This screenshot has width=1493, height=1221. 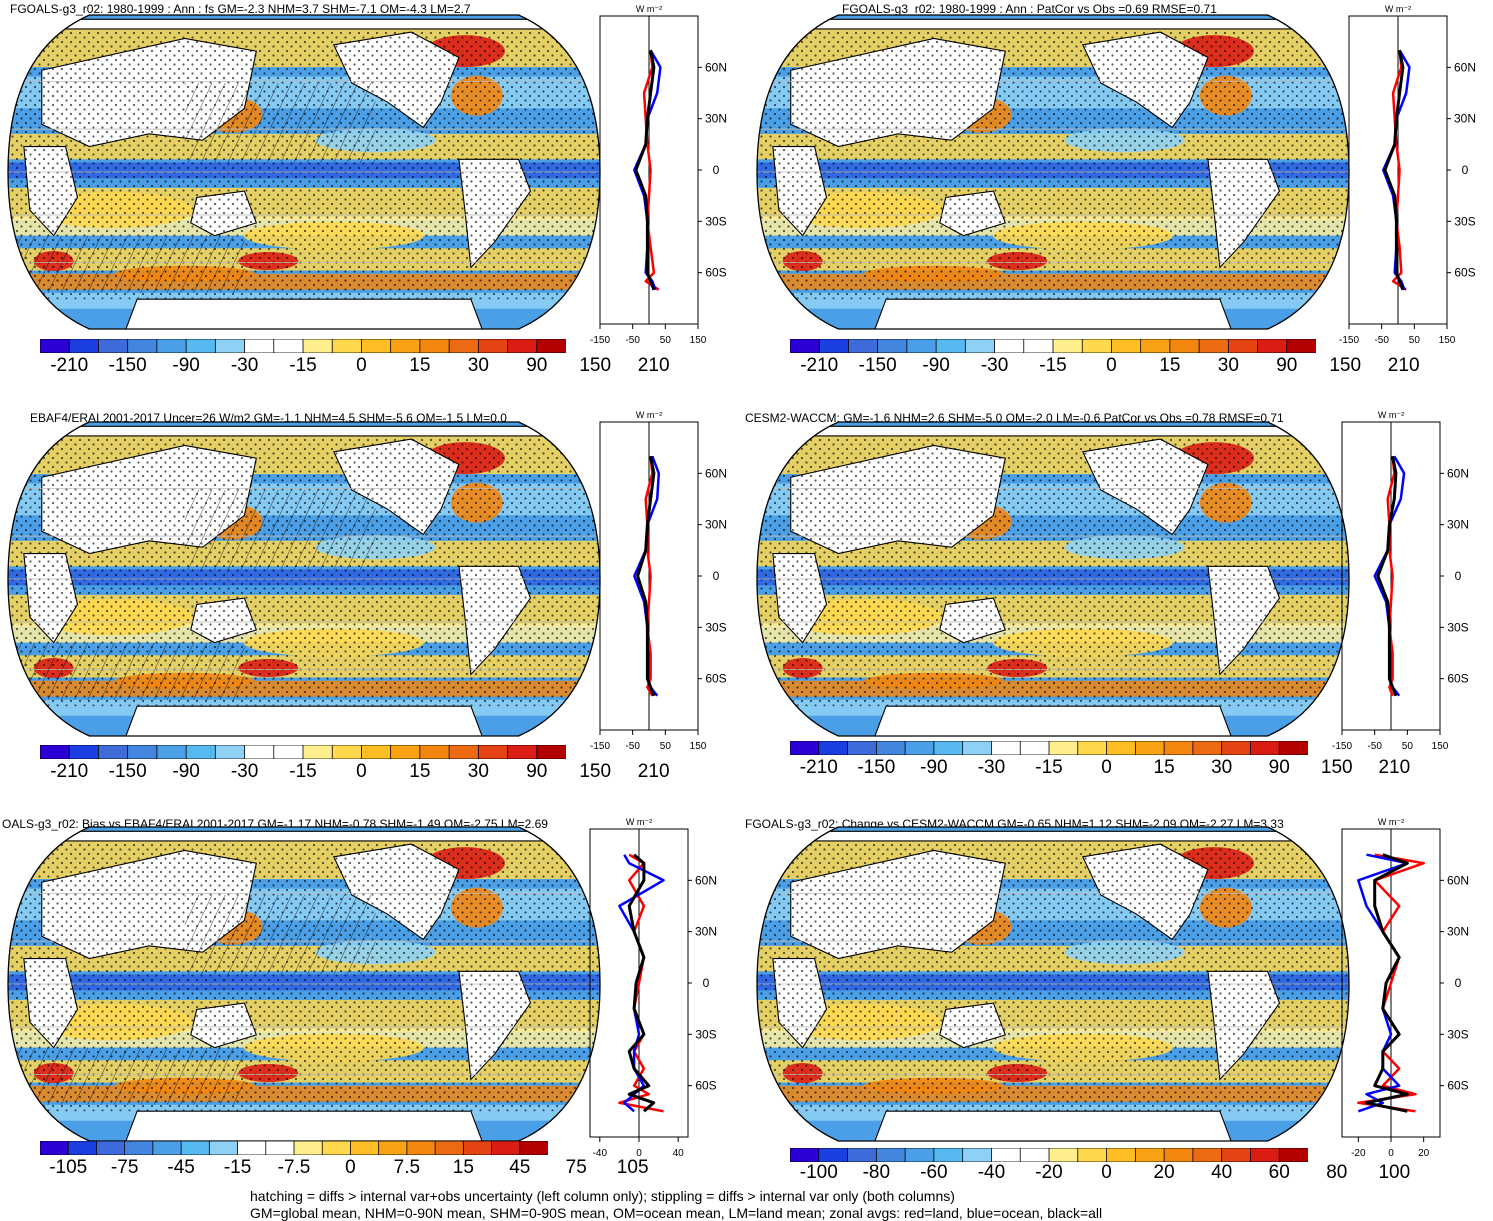 What do you see at coordinates (1405, 988) in the screenshot?
I see `zonal-mean-plot: W m⁻² 60N 30N 0 30S 60S -20 0 20` at bounding box center [1405, 988].